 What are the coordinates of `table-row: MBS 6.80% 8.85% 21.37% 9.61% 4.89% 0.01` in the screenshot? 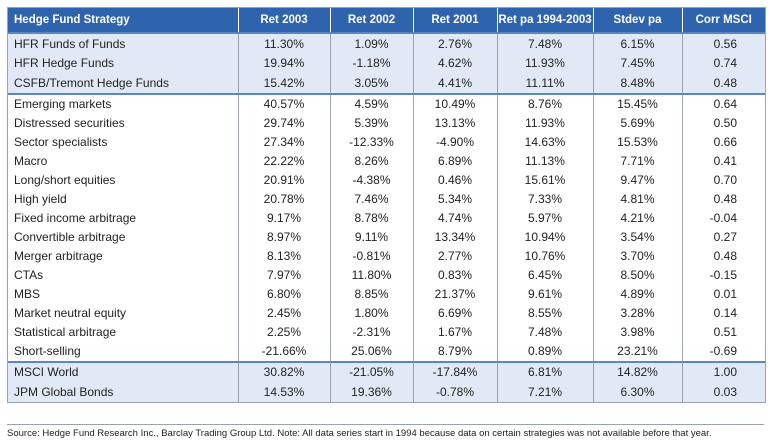 It's located at (386, 294).